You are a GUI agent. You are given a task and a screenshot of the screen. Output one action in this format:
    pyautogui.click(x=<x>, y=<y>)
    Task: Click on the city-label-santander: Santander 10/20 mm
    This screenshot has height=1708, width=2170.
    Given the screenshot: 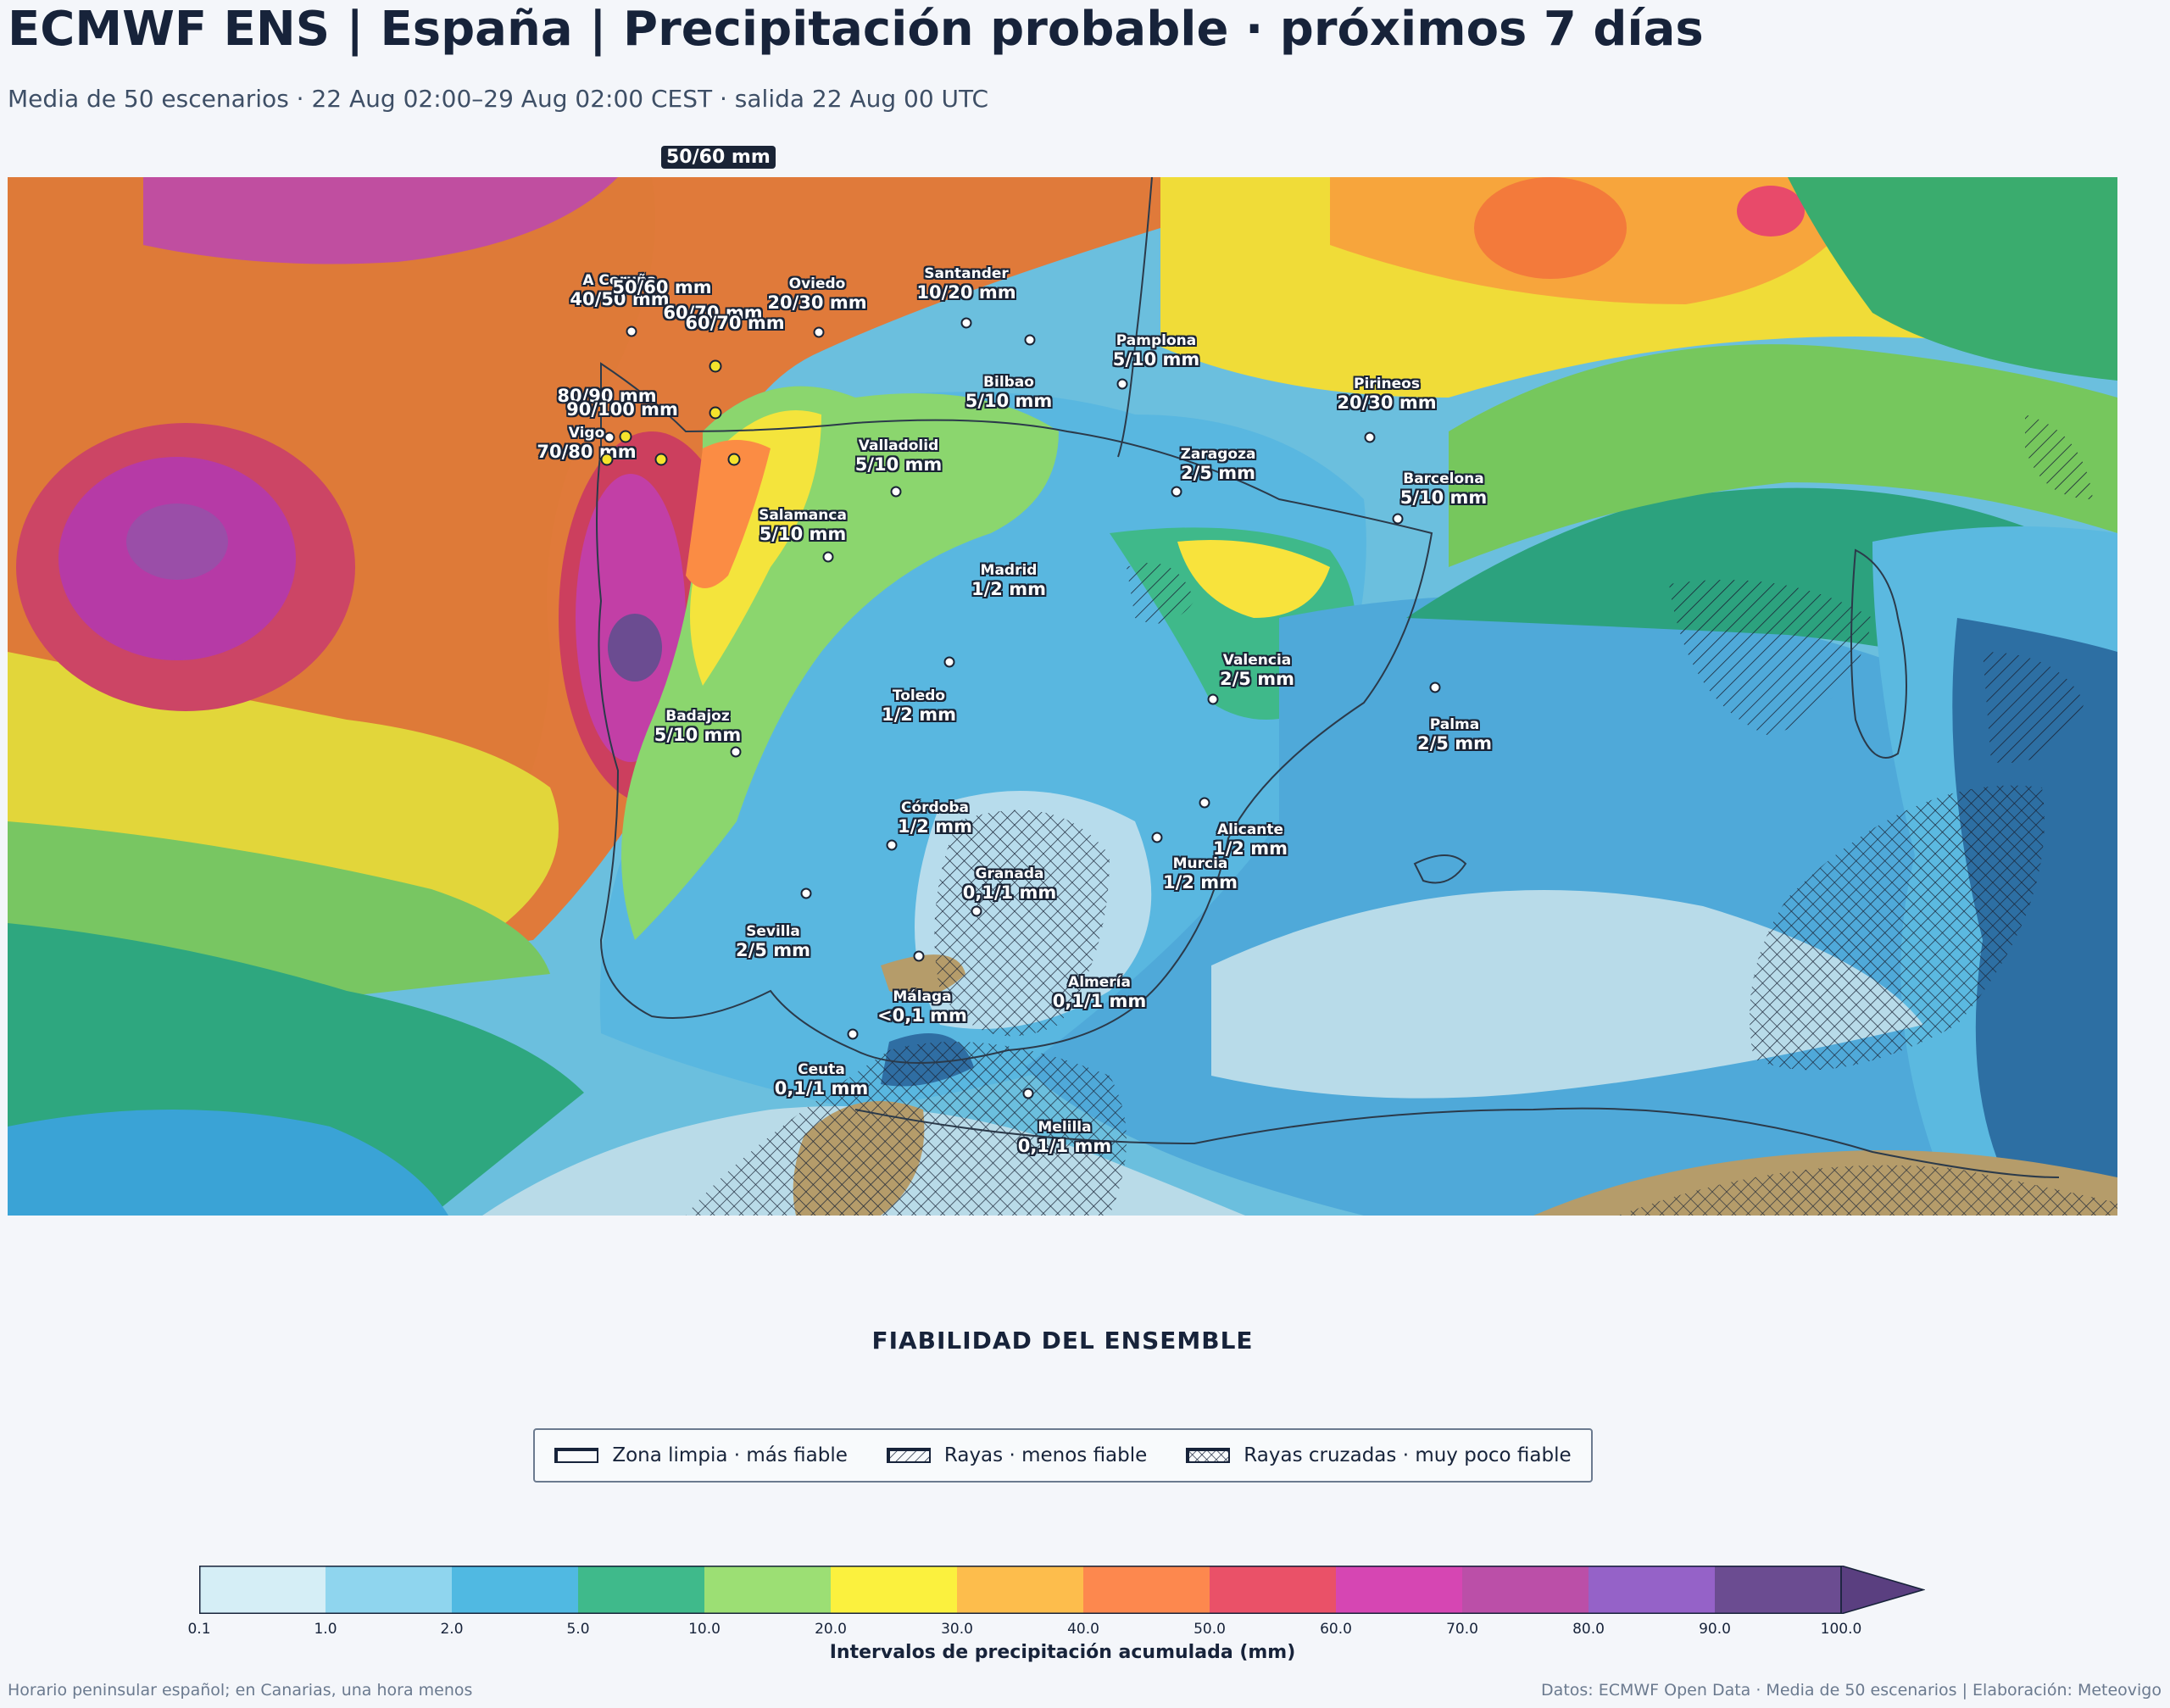 What is the action you would take?
    pyautogui.click(x=965, y=284)
    